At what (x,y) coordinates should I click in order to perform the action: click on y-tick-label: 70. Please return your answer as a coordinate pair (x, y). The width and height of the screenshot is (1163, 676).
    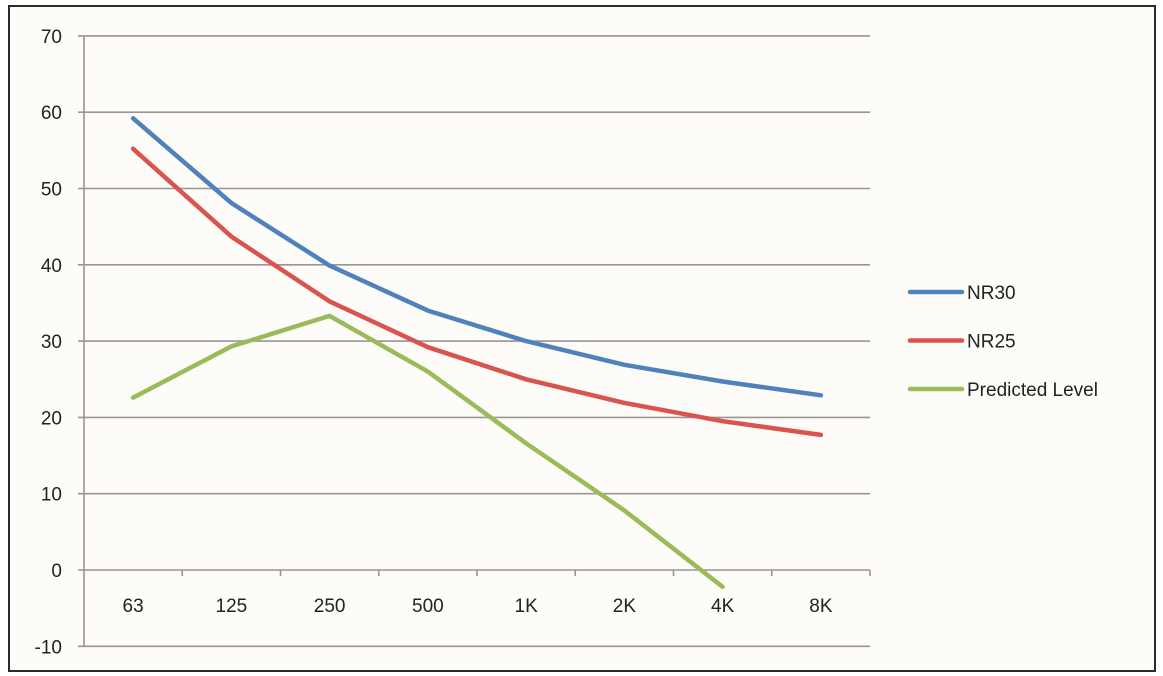
    Looking at the image, I should click on (51, 37).